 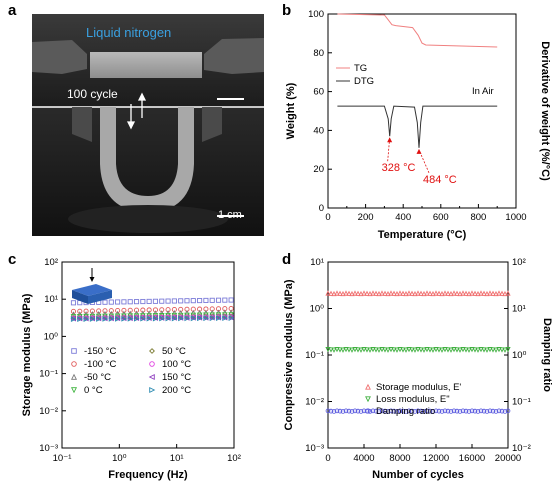 What do you see at coordinates (287, 259) in the screenshot?
I see `panel-label-d: d` at bounding box center [287, 259].